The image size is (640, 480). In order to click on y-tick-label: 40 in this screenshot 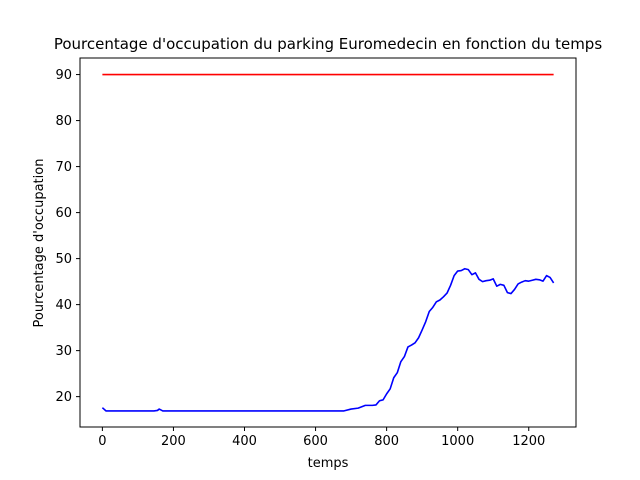, I will do `click(63, 305)`.